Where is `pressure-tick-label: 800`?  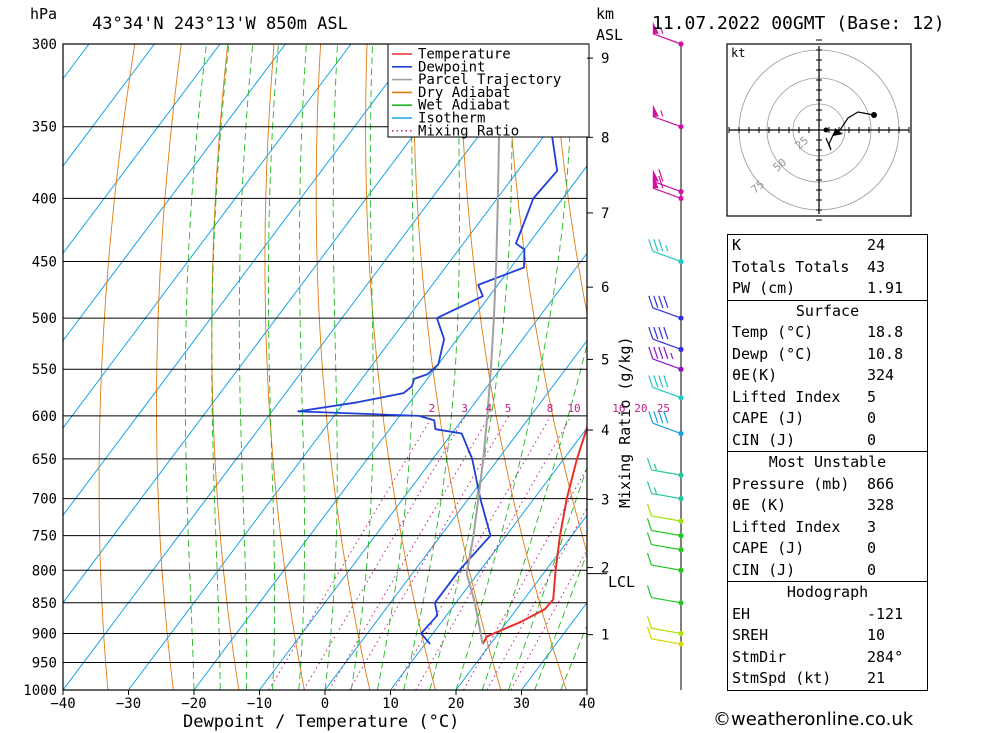
pressure-tick-label: 800 is located at coordinates (44, 571).